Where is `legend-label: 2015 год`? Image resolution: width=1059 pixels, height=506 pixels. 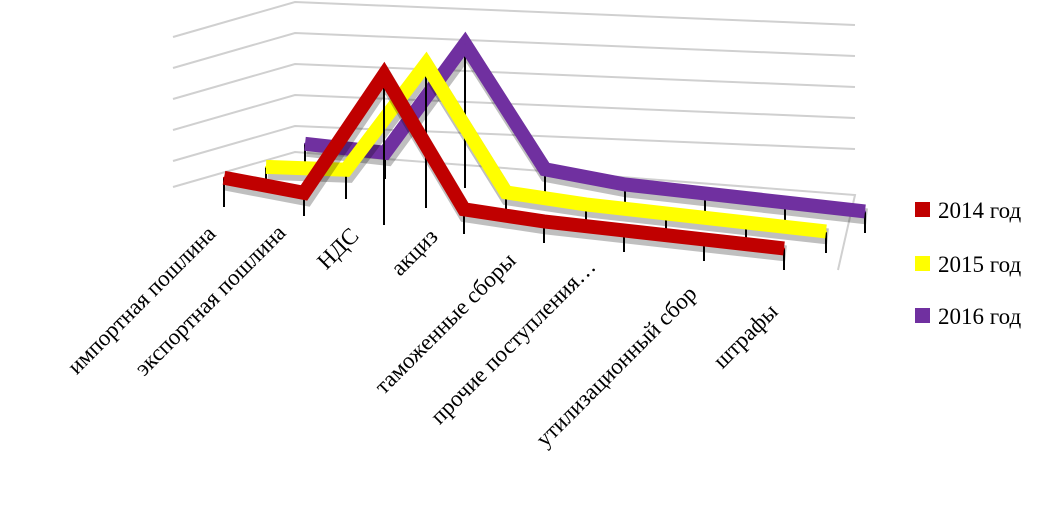 legend-label: 2015 год is located at coordinates (979, 264).